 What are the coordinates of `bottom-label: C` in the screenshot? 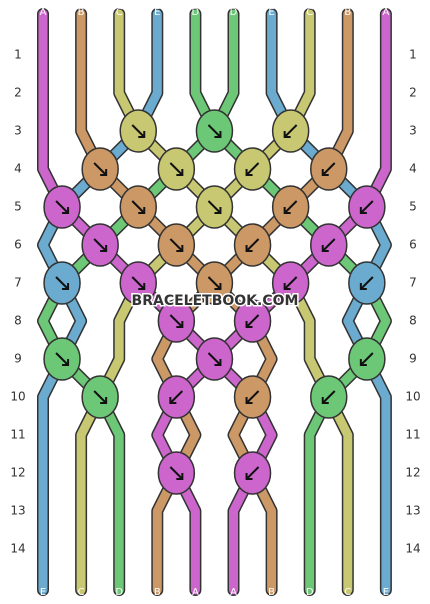 It's located at (347, 592).